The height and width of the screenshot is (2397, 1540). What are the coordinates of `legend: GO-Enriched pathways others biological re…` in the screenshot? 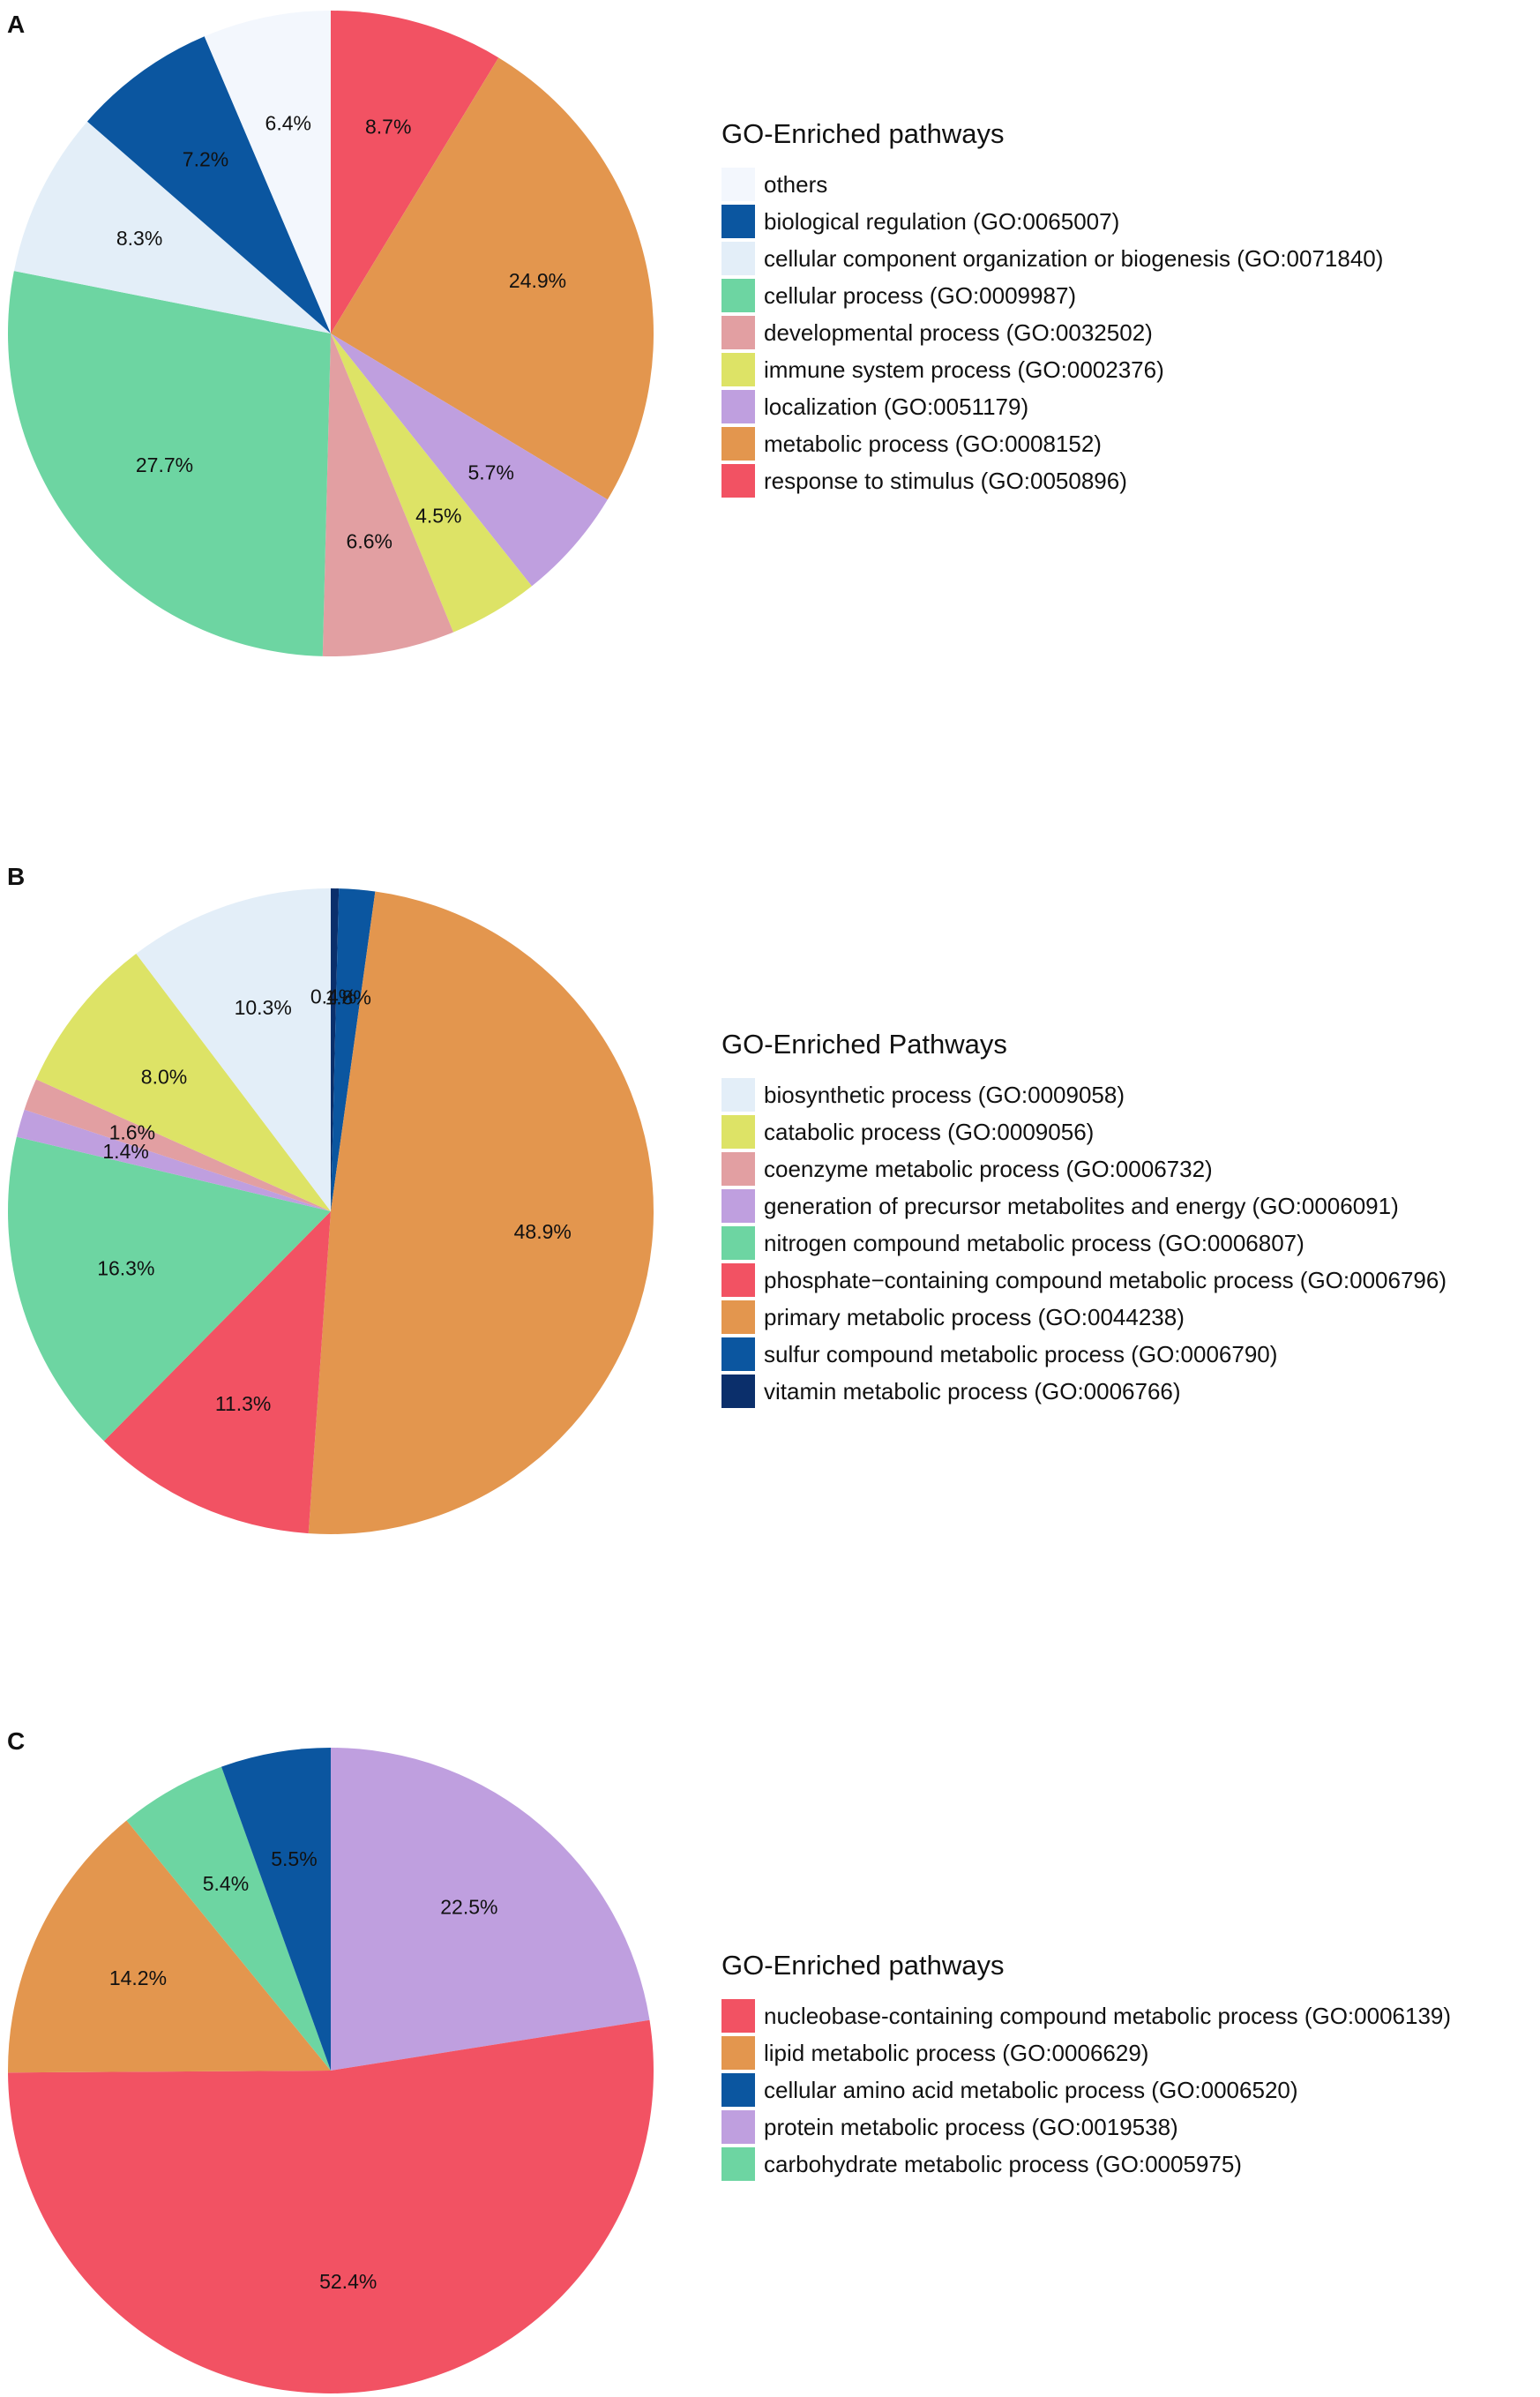 It's located at (1052, 308).